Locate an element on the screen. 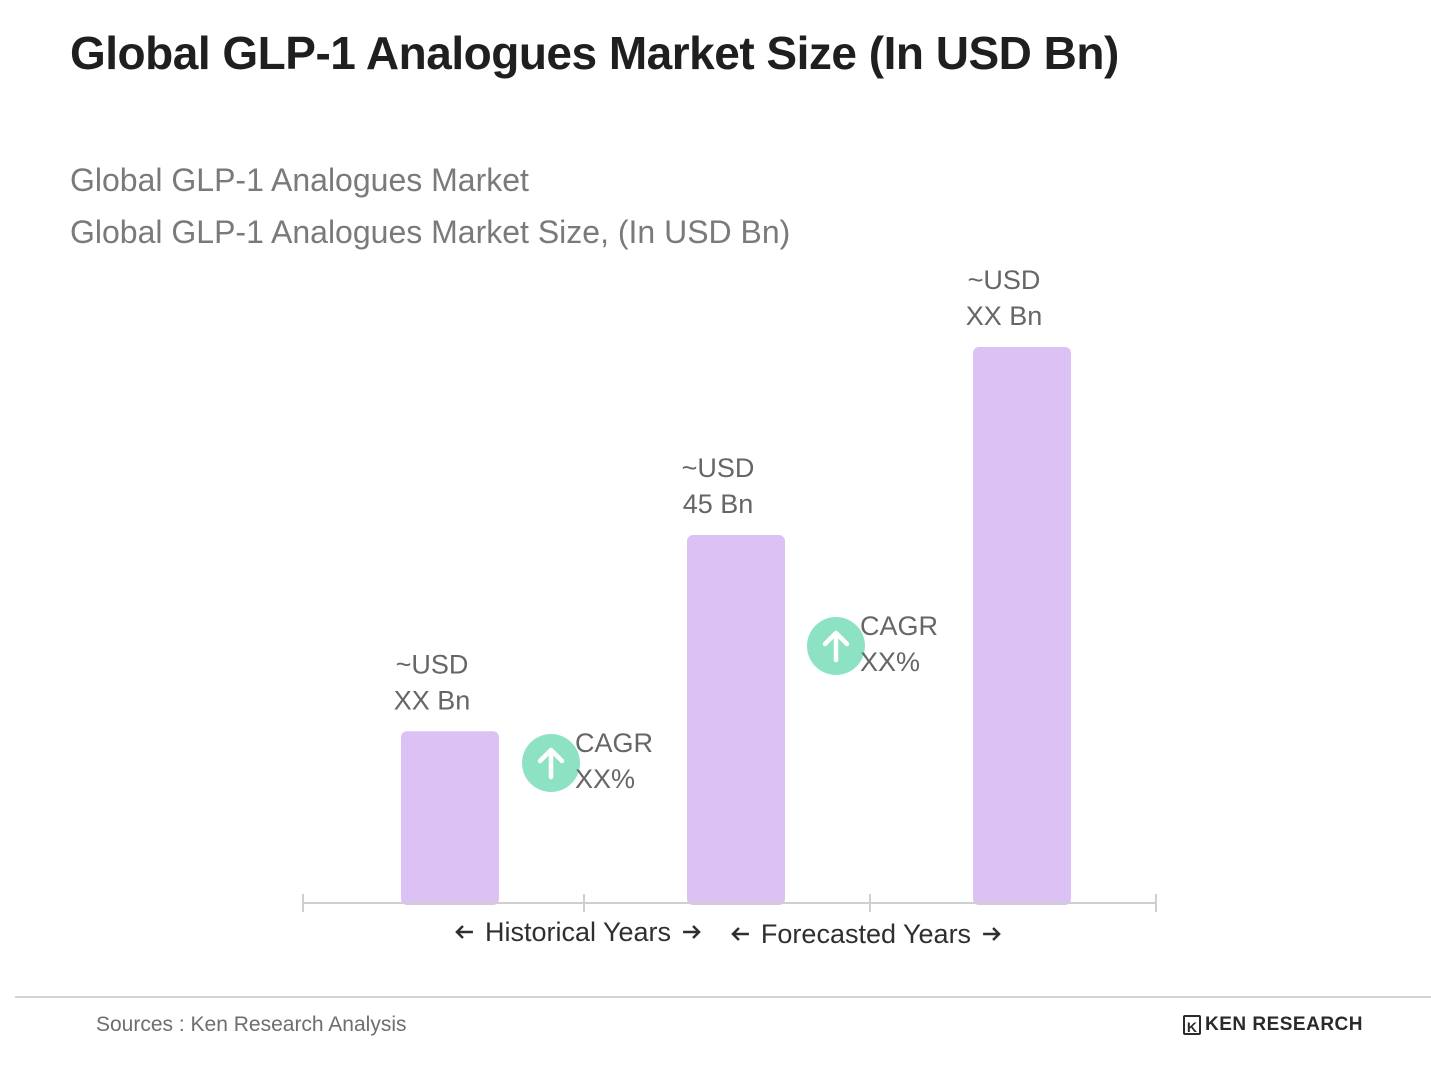 Image resolution: width=1431 pixels, height=1073 pixels. brand-logo: K KEN RESEARCH is located at coordinates (1272, 1025).